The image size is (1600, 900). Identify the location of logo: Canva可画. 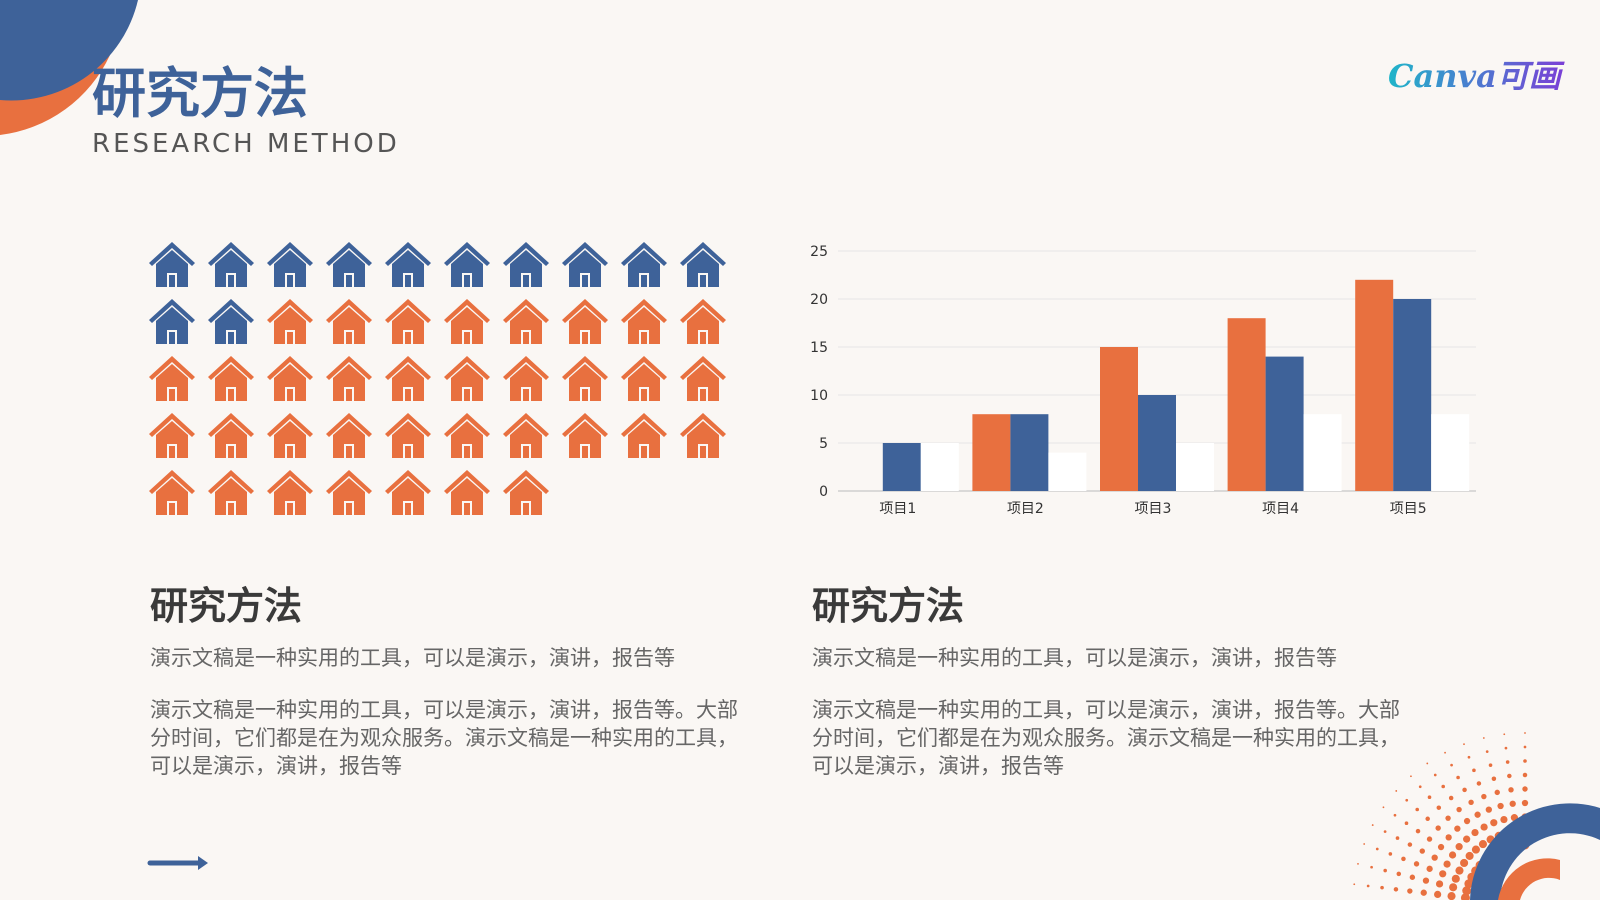
(1476, 76).